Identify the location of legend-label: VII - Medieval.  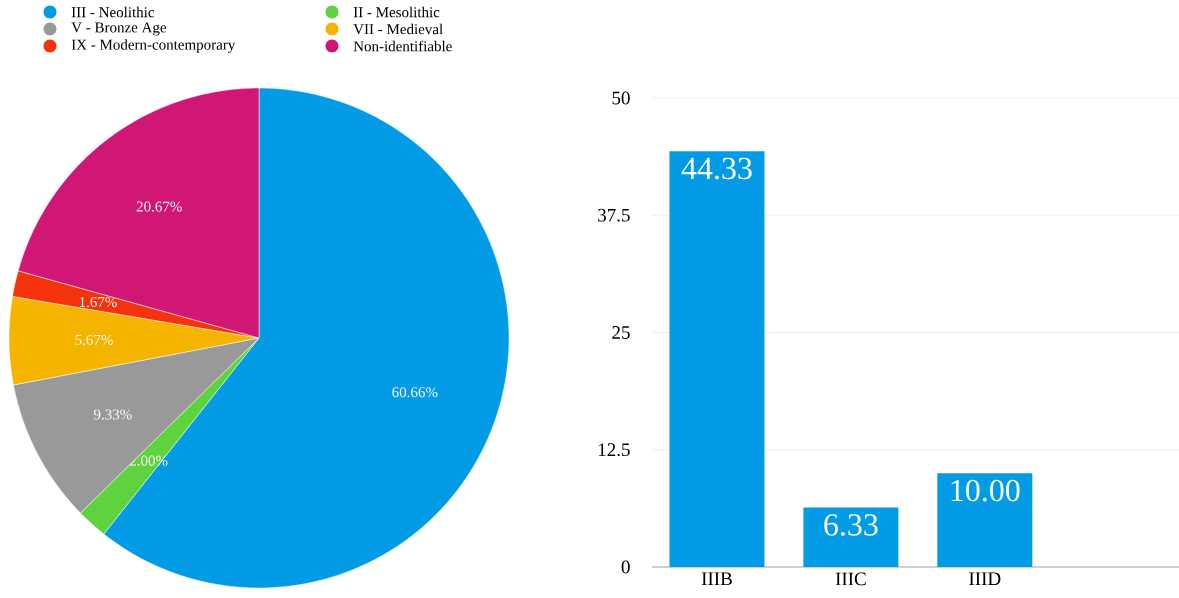
(398, 29).